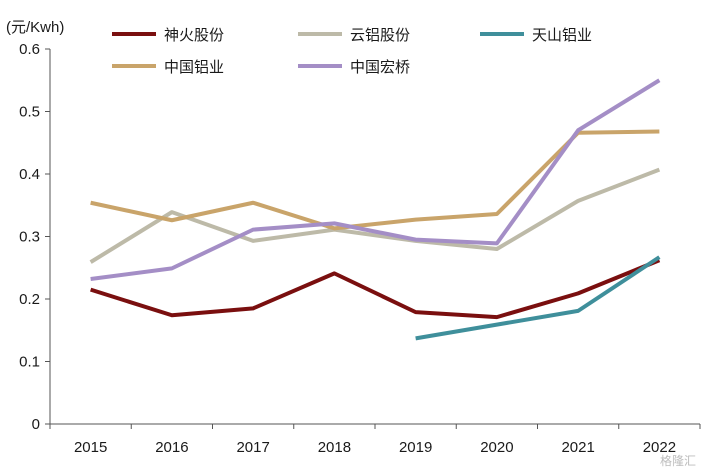 This screenshot has height=473, width=718. What do you see at coordinates (29, 299) in the screenshot?
I see `y-tick-label: 0.2` at bounding box center [29, 299].